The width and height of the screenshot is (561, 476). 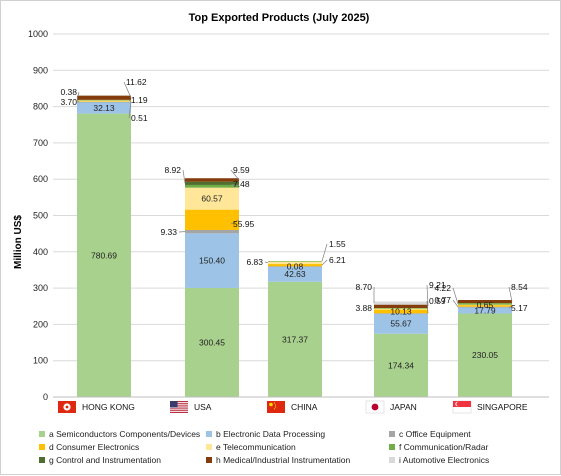 What do you see at coordinates (401, 365) in the screenshot?
I see `data-label: 174.34` at bounding box center [401, 365].